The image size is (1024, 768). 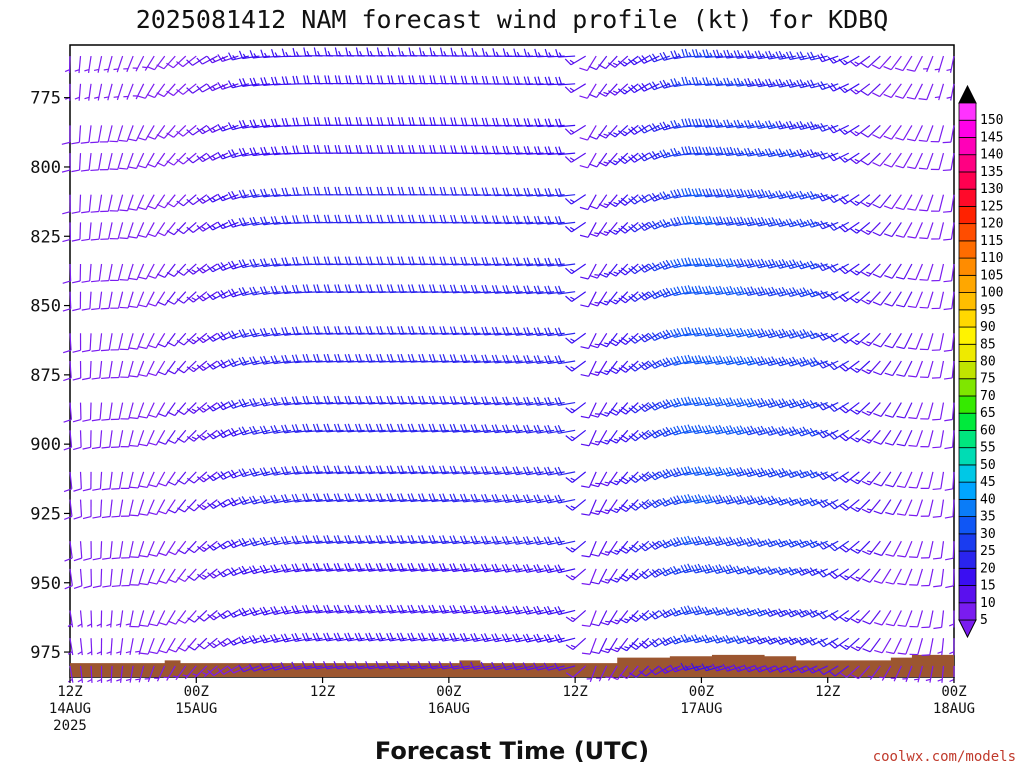 I want to click on colorbar-label: 85, so click(x=988, y=344).